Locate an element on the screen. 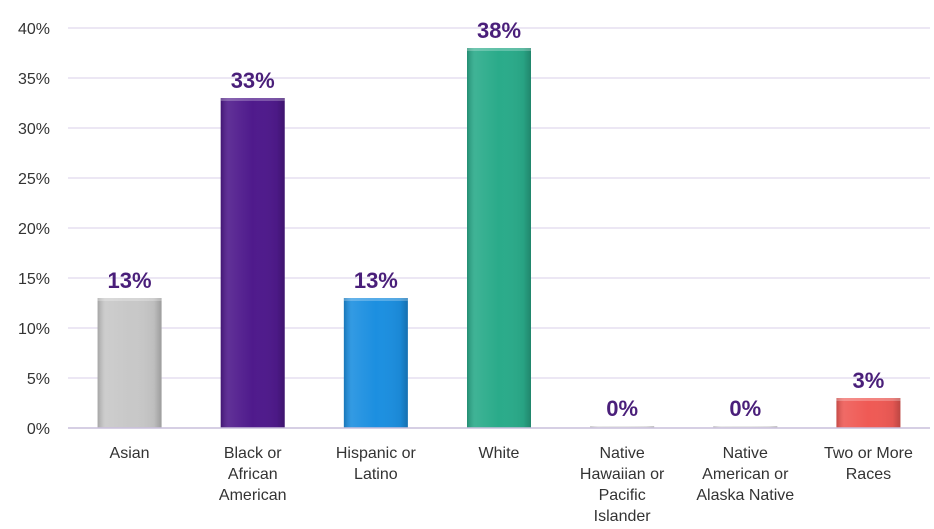  x-tick-label-line: American or is located at coordinates (745, 474).